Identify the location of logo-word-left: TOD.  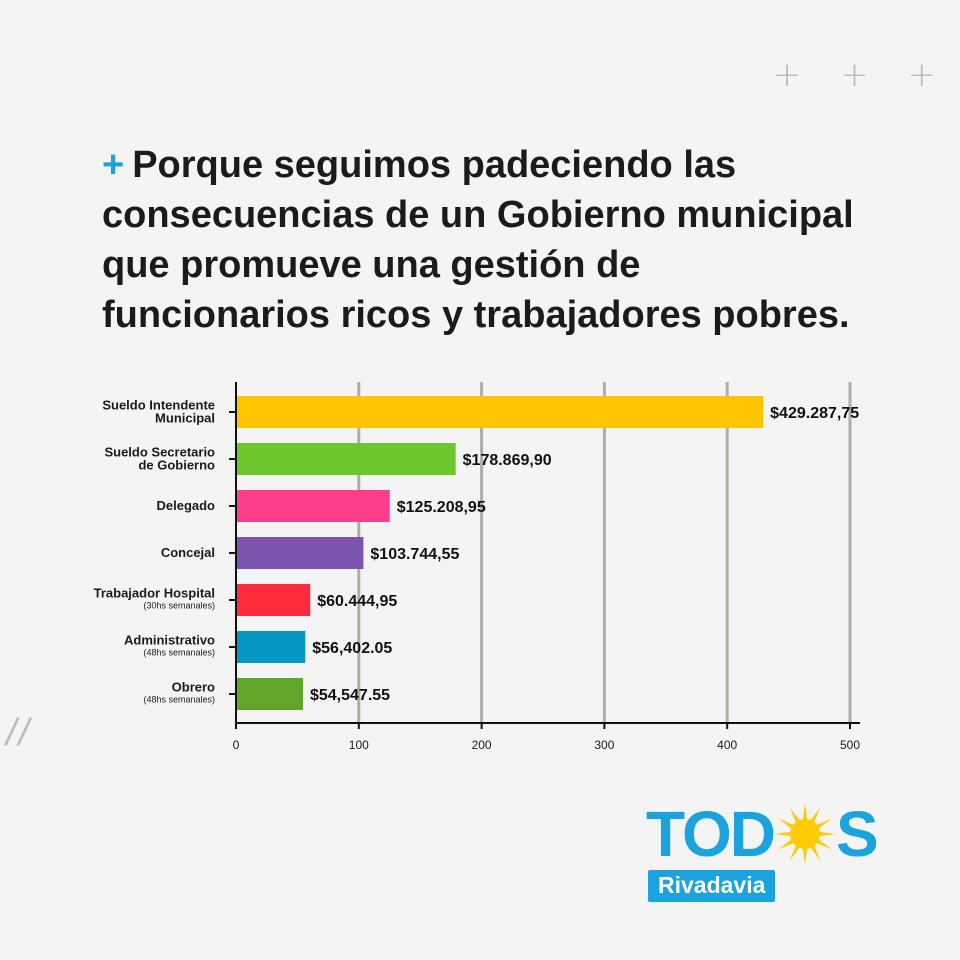
(711, 834).